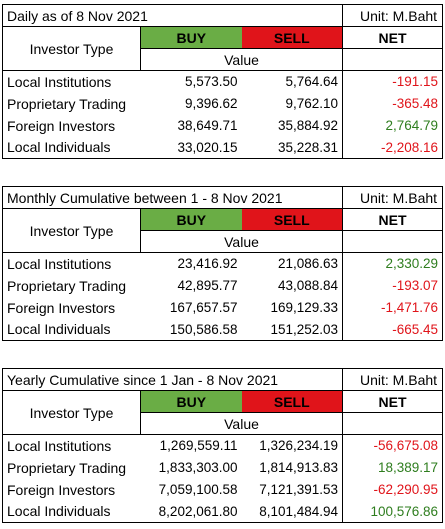 This screenshot has height=529, width=445. What do you see at coordinates (393, 263) in the screenshot?
I see `net-value: 2,330.29` at bounding box center [393, 263].